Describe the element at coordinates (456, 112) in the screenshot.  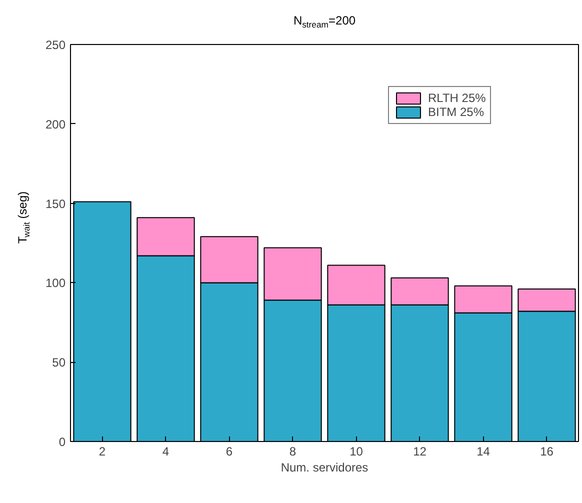
I see `legend-label: BITM 25%` at that location.